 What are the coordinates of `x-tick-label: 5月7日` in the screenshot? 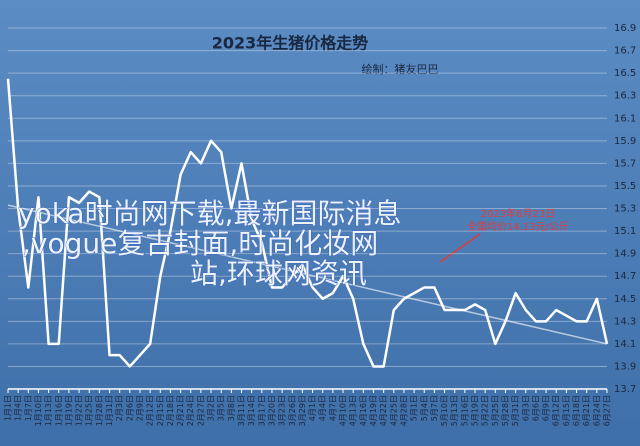 It's located at (434, 408).